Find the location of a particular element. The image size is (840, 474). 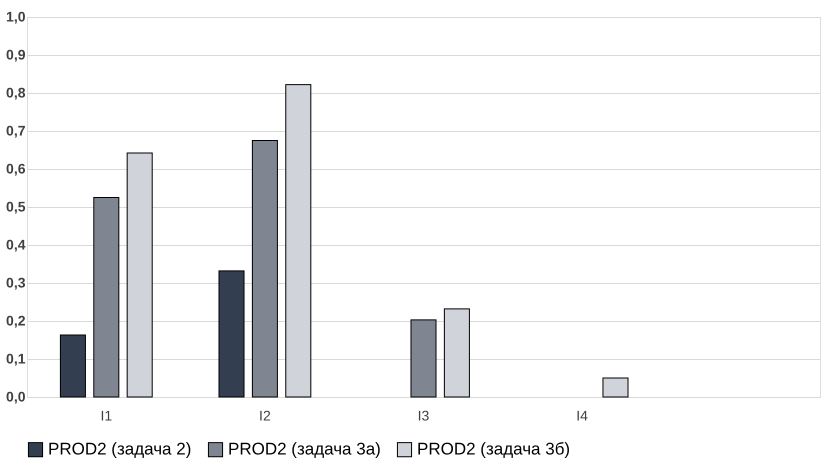

y-tick-label: 0,7 is located at coordinates (16, 130).